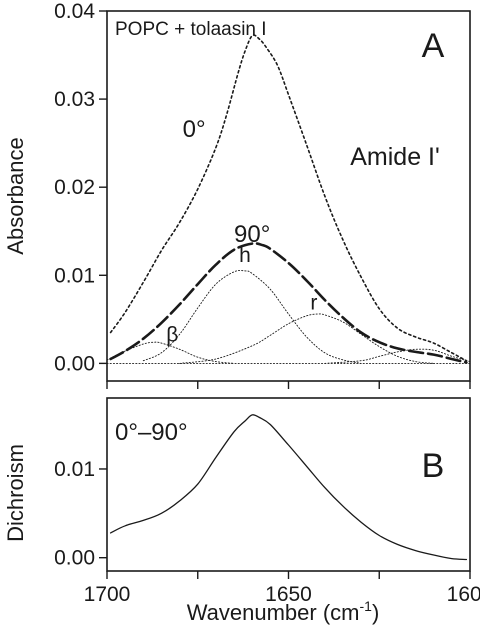 The width and height of the screenshot is (480, 636). Describe the element at coordinates (74, 469) in the screenshot. I see `panel-b-y-tick-label-1: 0.01` at that location.